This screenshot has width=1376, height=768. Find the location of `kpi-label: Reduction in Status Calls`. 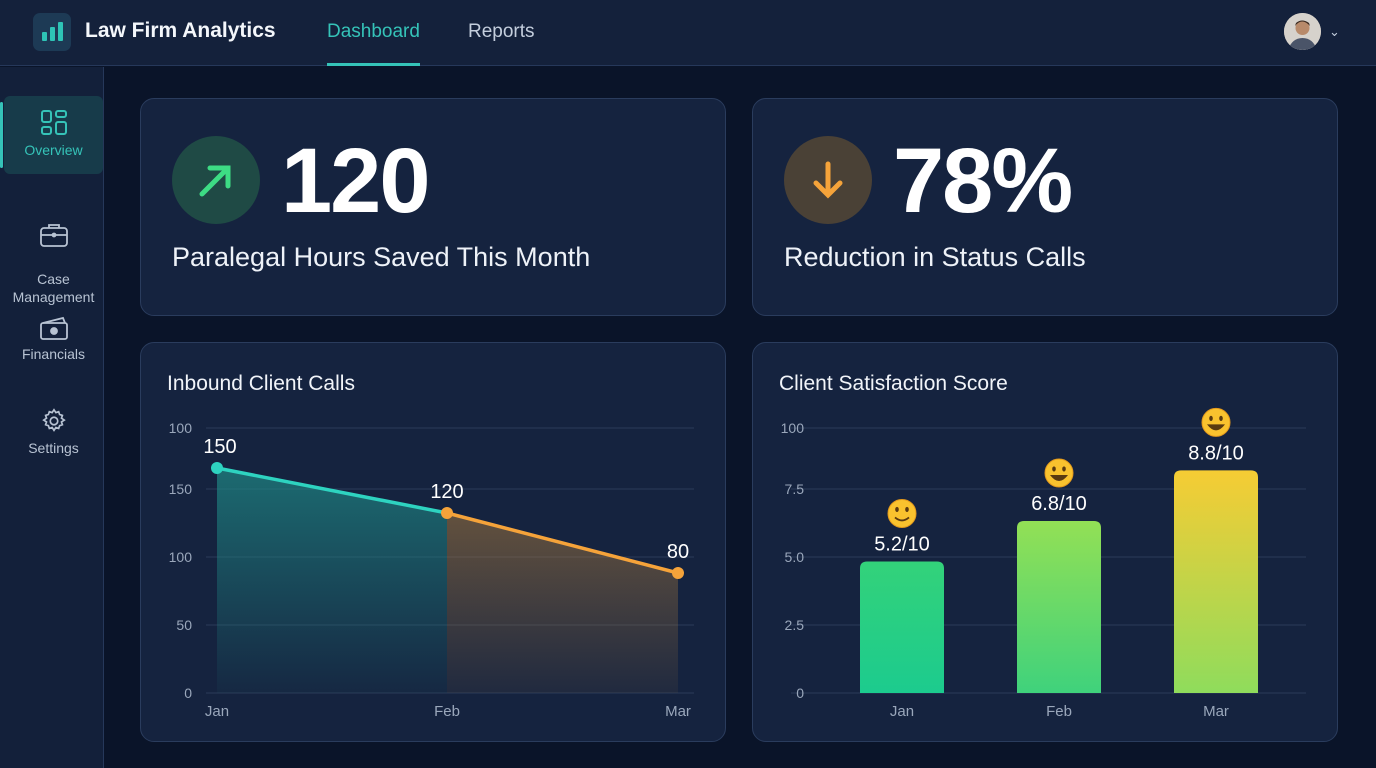

kpi-label: Reduction in Status Calls is located at coordinates (935, 257).